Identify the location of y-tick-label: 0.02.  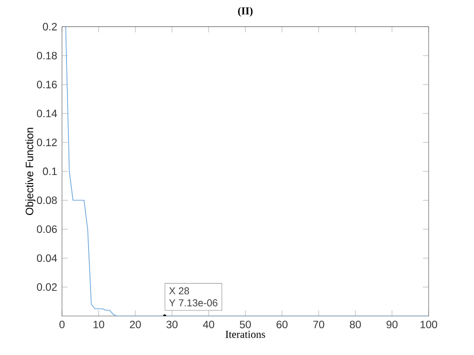
(46, 287).